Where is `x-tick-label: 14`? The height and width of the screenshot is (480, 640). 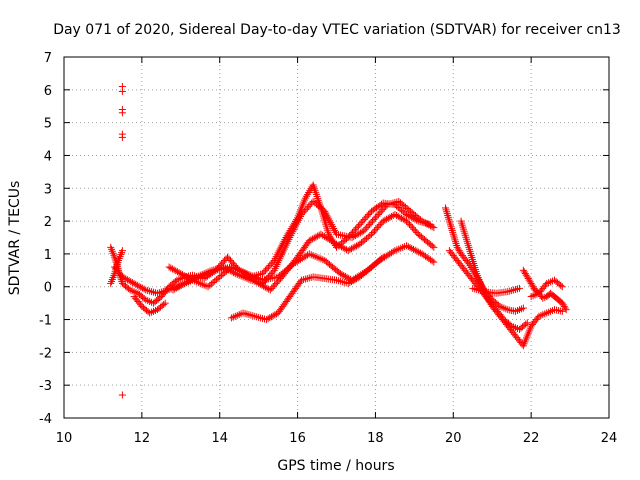
x-tick-label: 14 is located at coordinates (219, 438).